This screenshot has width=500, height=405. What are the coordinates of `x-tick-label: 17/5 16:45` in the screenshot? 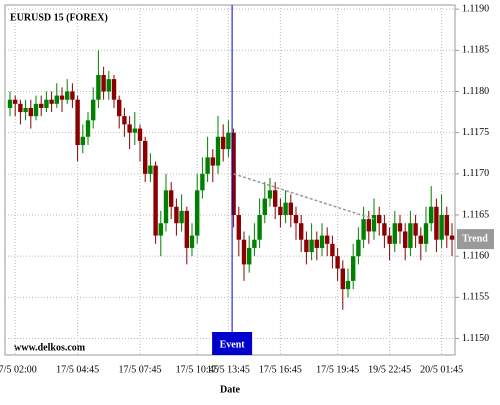 It's located at (280, 369).